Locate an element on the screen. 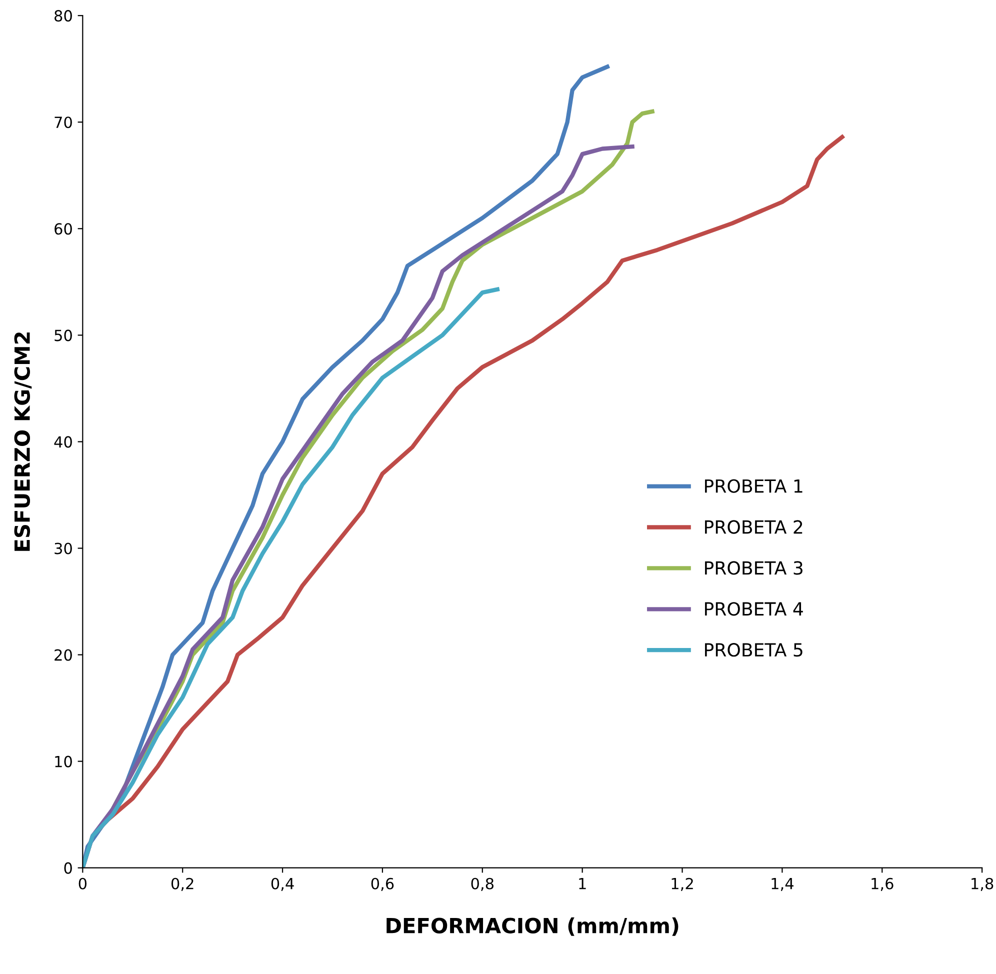 The image size is (996, 974). y-axis-title: ESFUERZO KG/CM2 is located at coordinates (23, 441).